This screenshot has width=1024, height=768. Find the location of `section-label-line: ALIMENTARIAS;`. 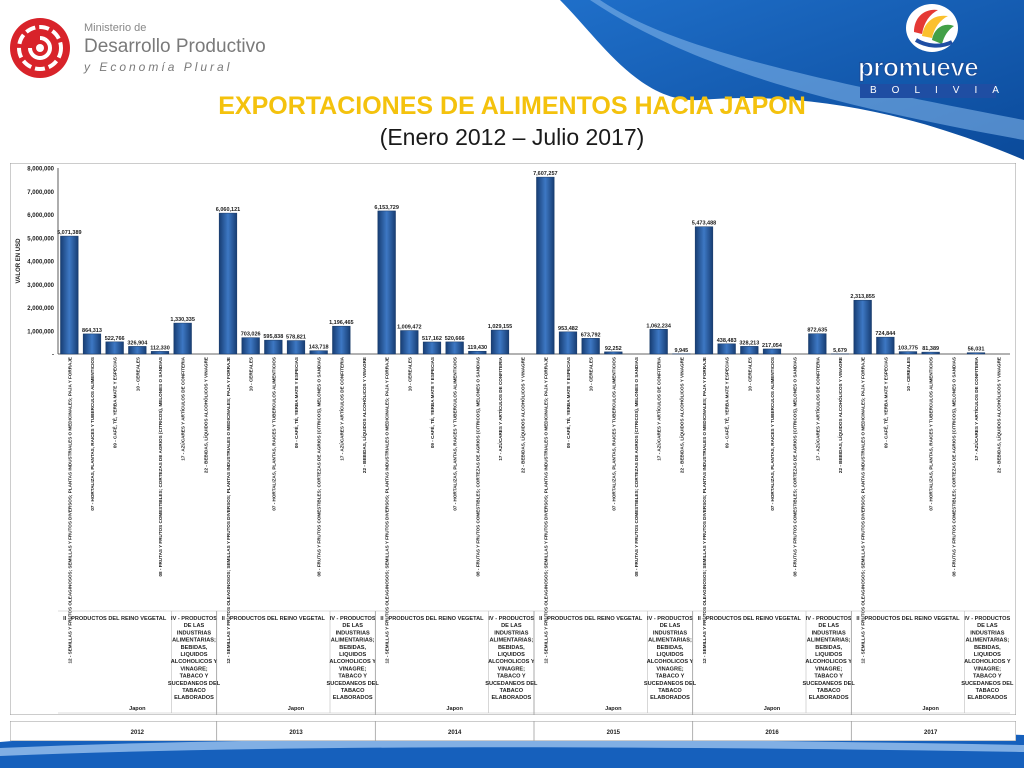

section-label-line: ALIMENTARIAS; is located at coordinates (670, 641).